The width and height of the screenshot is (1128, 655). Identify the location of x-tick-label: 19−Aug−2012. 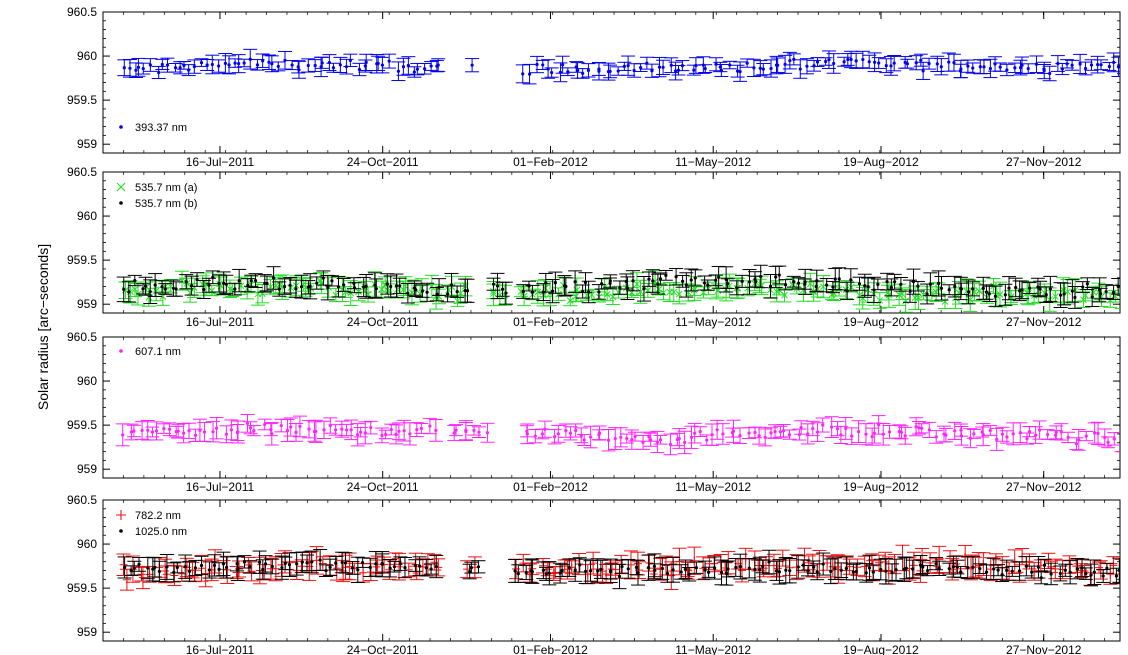
(881, 162).